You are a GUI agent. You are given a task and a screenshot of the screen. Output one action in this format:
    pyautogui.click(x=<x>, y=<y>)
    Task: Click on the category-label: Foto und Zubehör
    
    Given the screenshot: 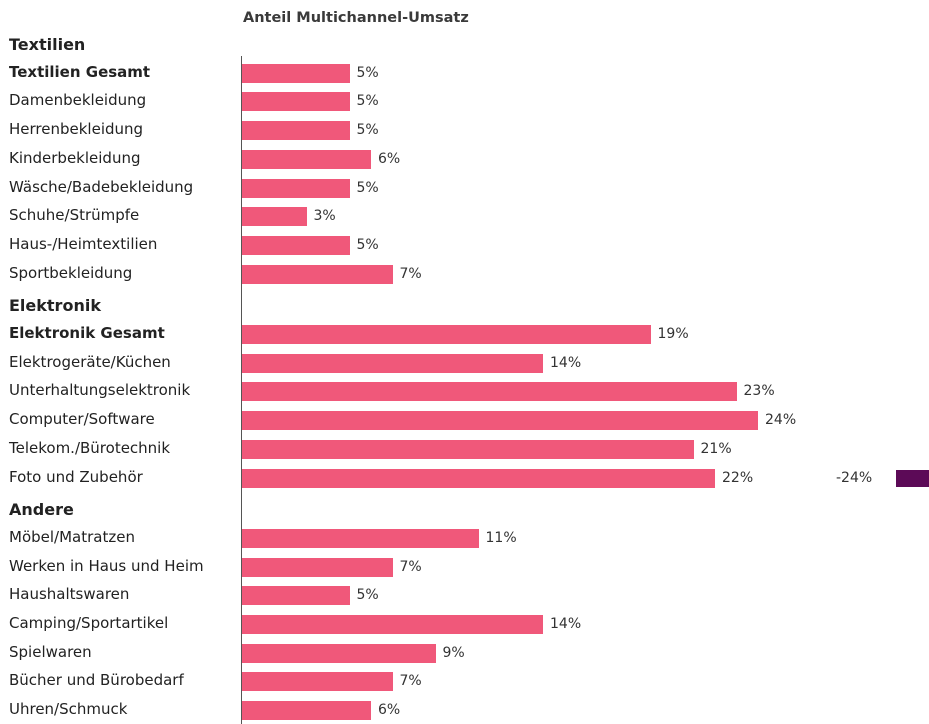 What is the action you would take?
    pyautogui.click(x=76, y=476)
    